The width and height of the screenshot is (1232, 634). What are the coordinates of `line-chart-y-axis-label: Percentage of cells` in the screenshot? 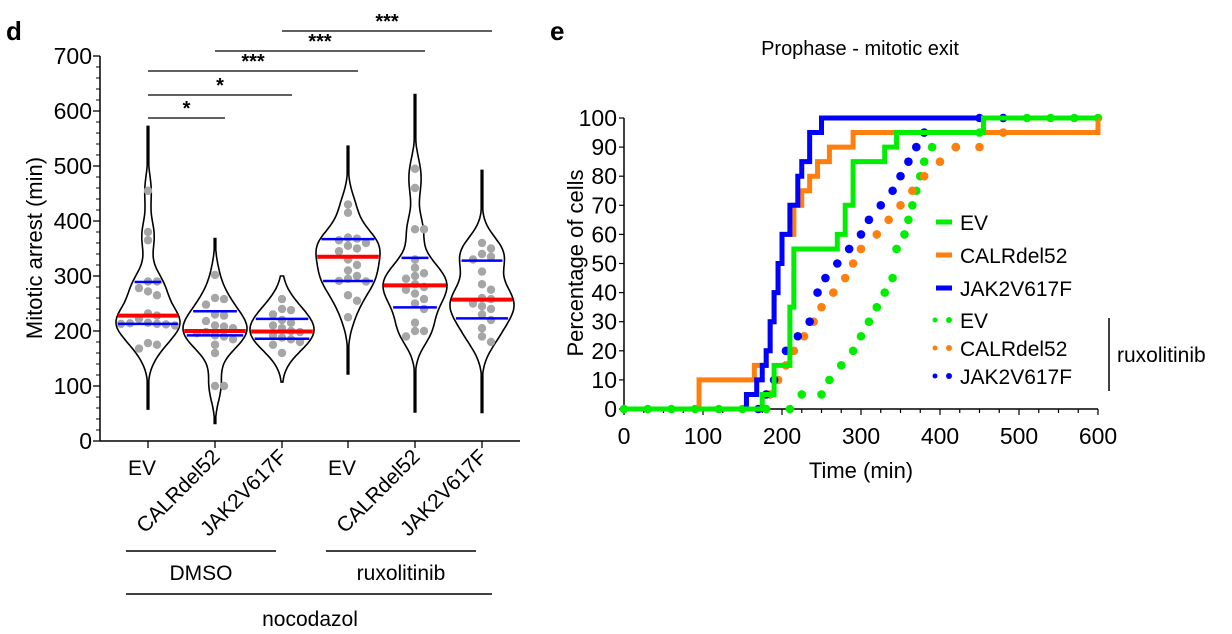 It's located at (575, 262).